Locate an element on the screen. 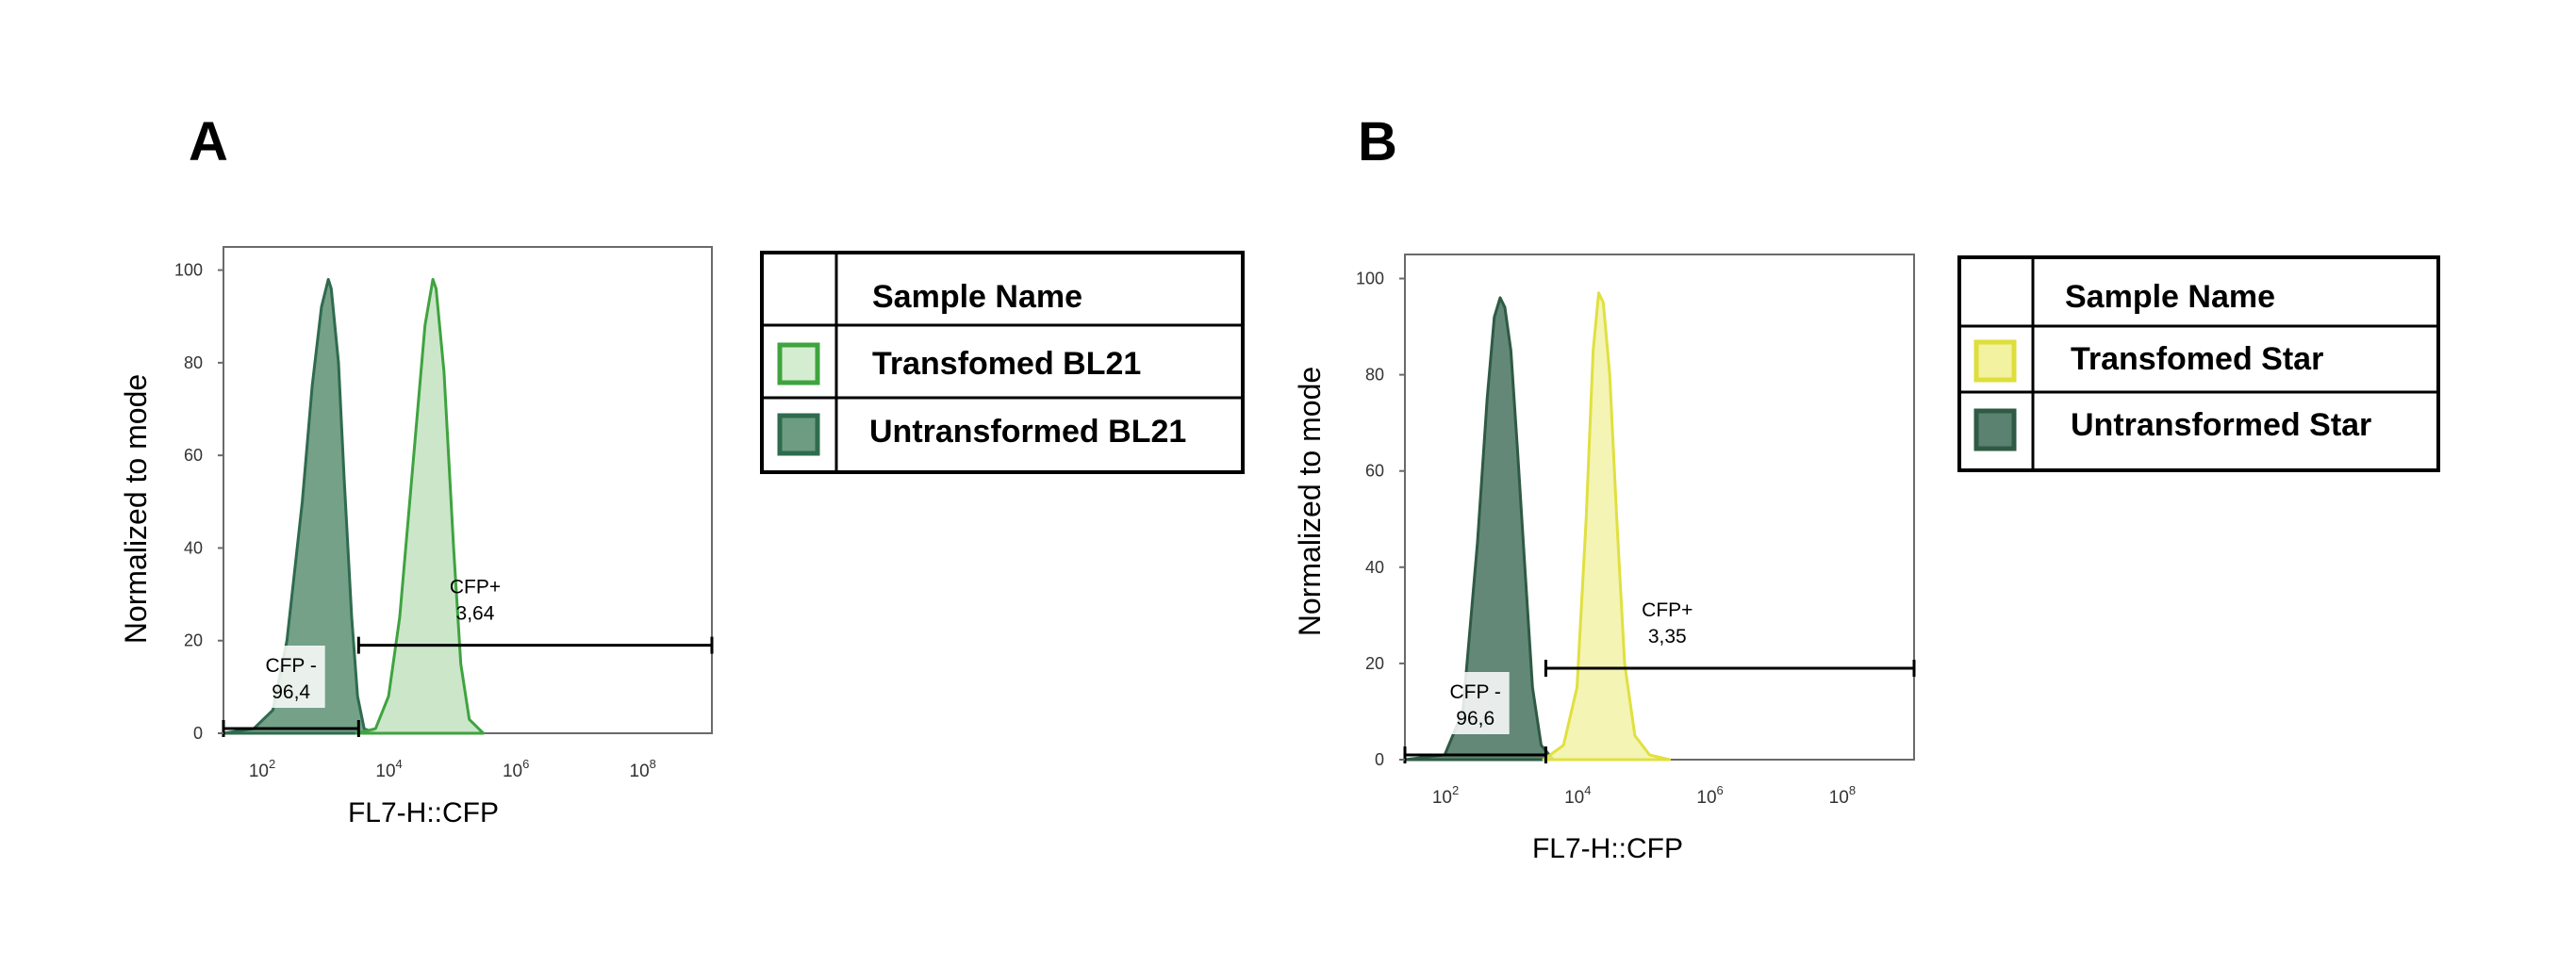 The image size is (2576, 967). tick-layer: 0 20 40 60 80 100 10² 10⁴ 10⁶ 10⁸ is located at coordinates (1606, 539).